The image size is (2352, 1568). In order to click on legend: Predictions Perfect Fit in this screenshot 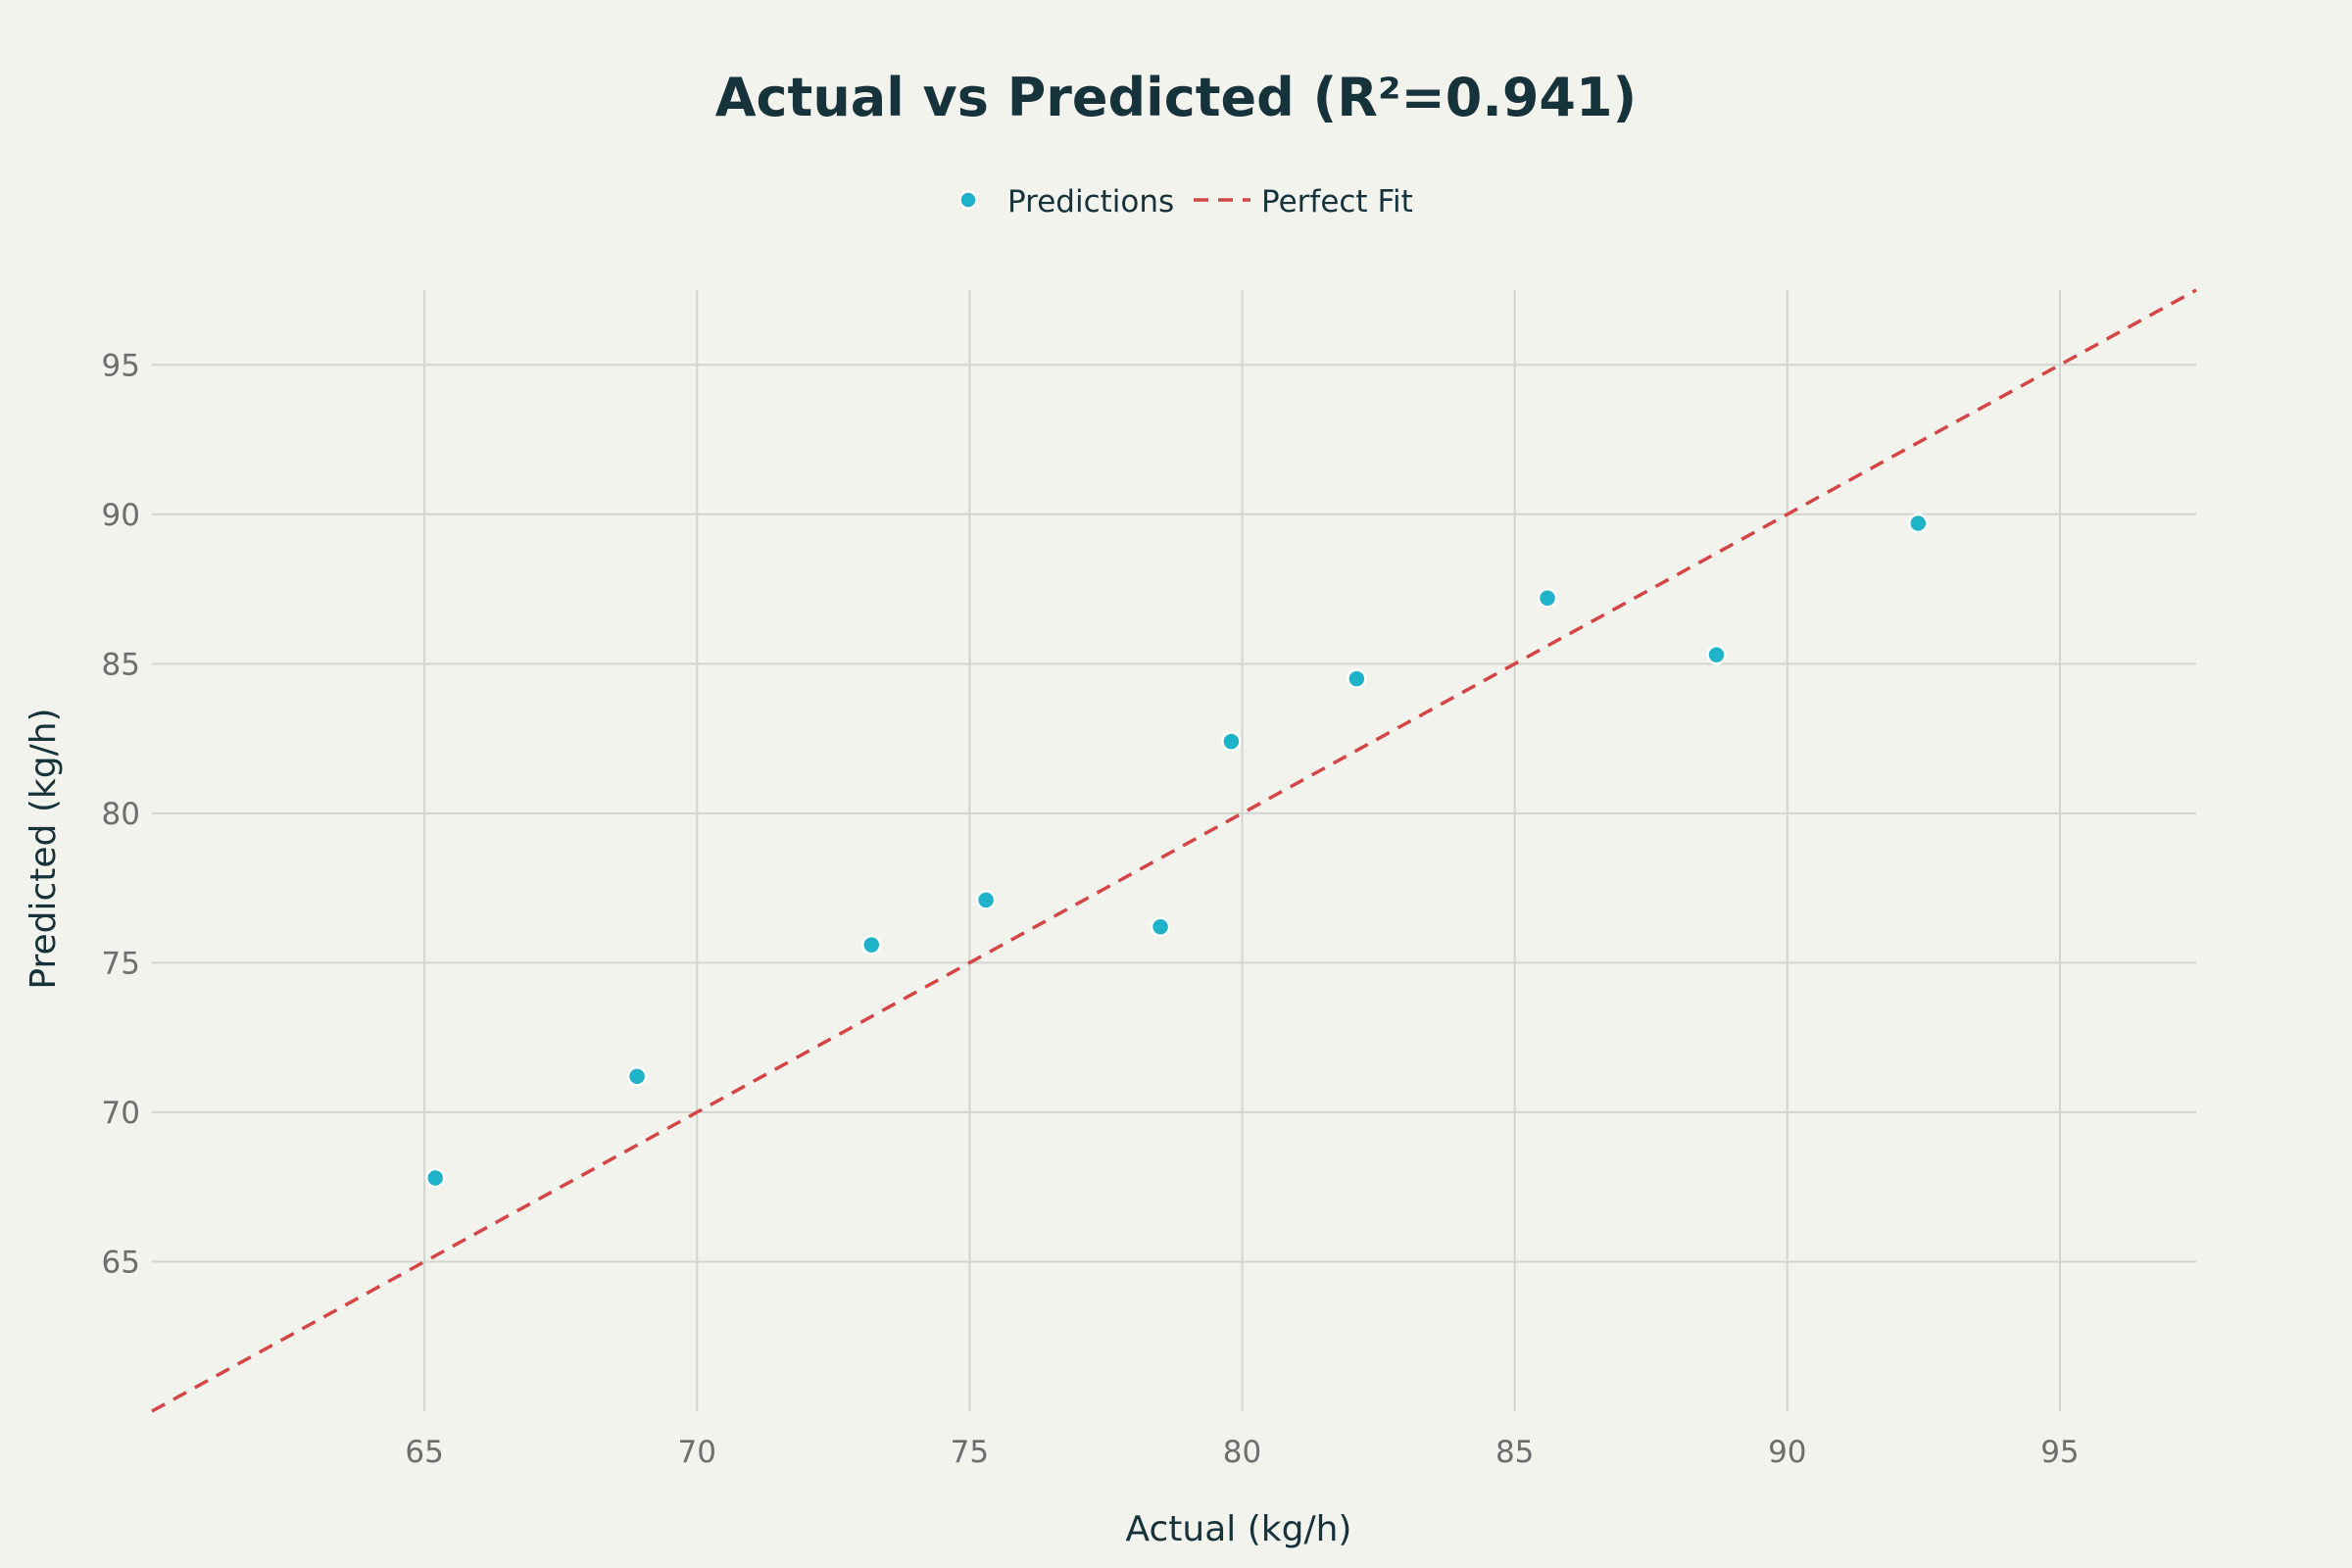, I will do `click(1185, 202)`.